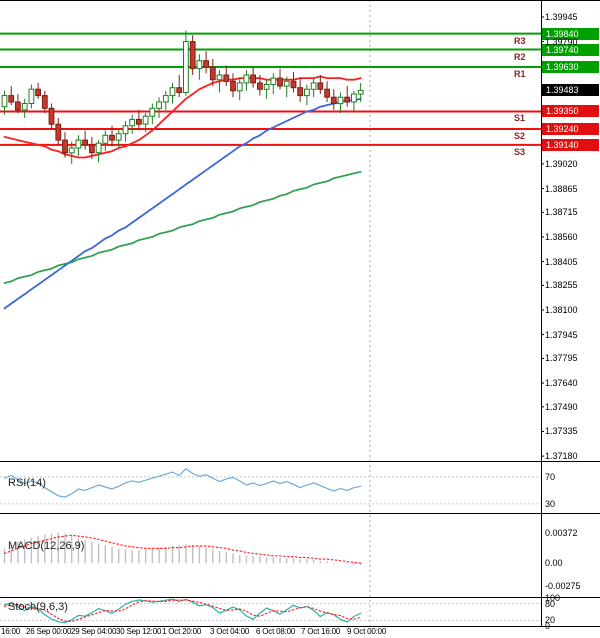 This screenshot has width=600, height=638. I want to click on stoch-d-line, so click(182, 611).